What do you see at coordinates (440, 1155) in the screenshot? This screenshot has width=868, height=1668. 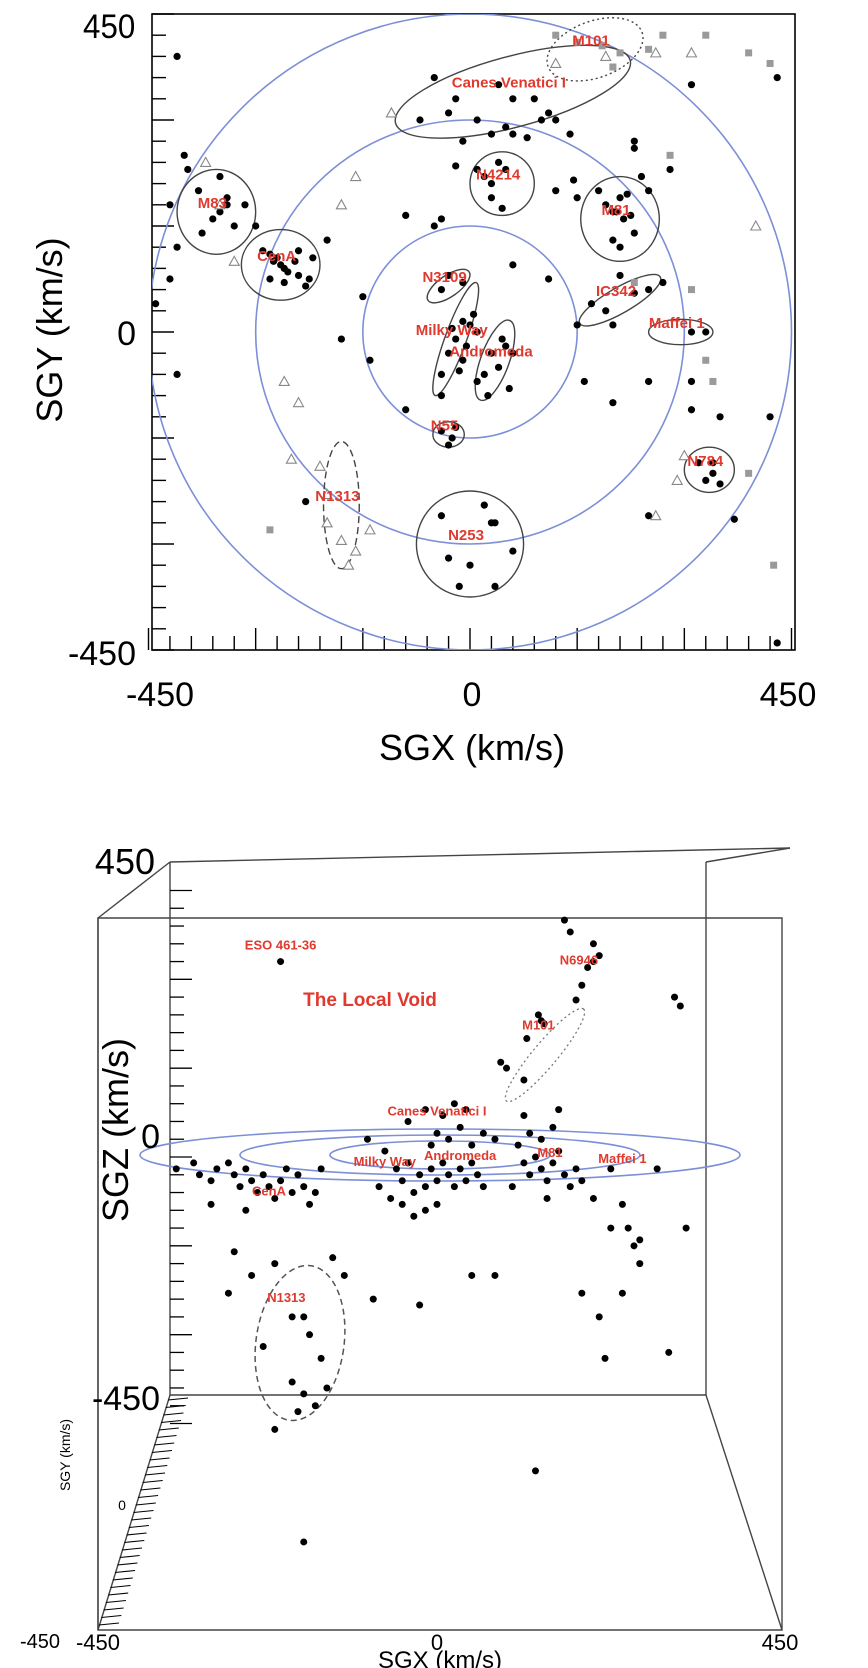 I see `projected-range-ellipse` at bounding box center [440, 1155].